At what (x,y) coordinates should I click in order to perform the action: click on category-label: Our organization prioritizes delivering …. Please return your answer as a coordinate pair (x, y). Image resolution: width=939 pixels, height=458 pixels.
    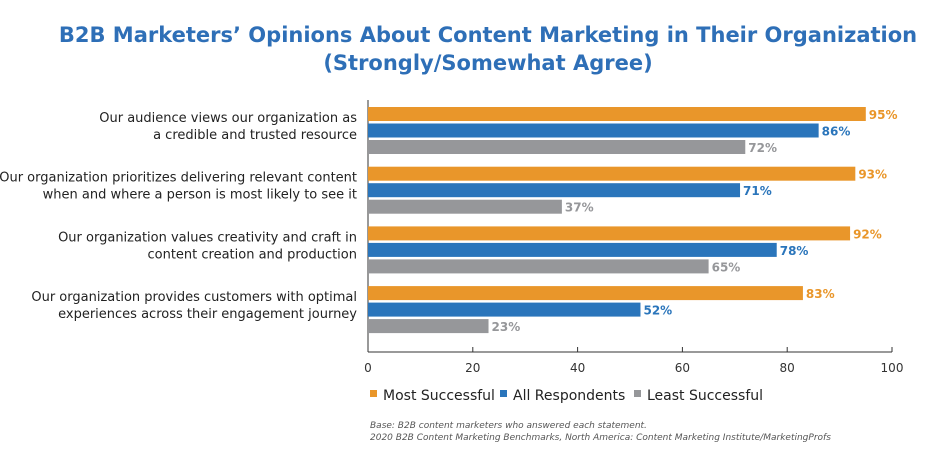
    Looking at the image, I should click on (178, 178).